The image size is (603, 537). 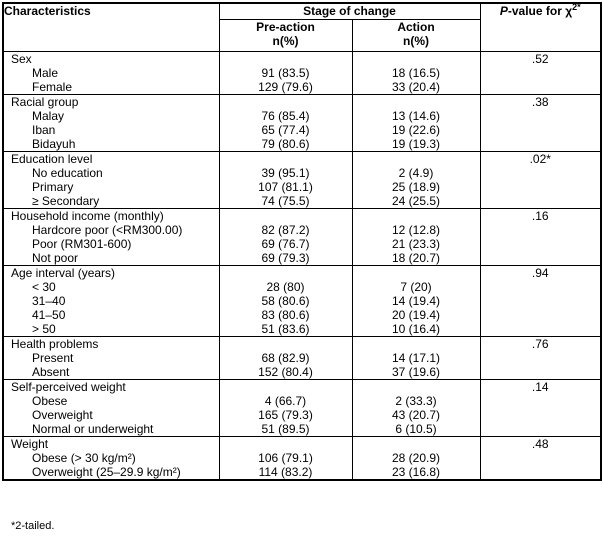 What do you see at coordinates (52, 87) in the screenshot?
I see `item-label: Female` at bounding box center [52, 87].